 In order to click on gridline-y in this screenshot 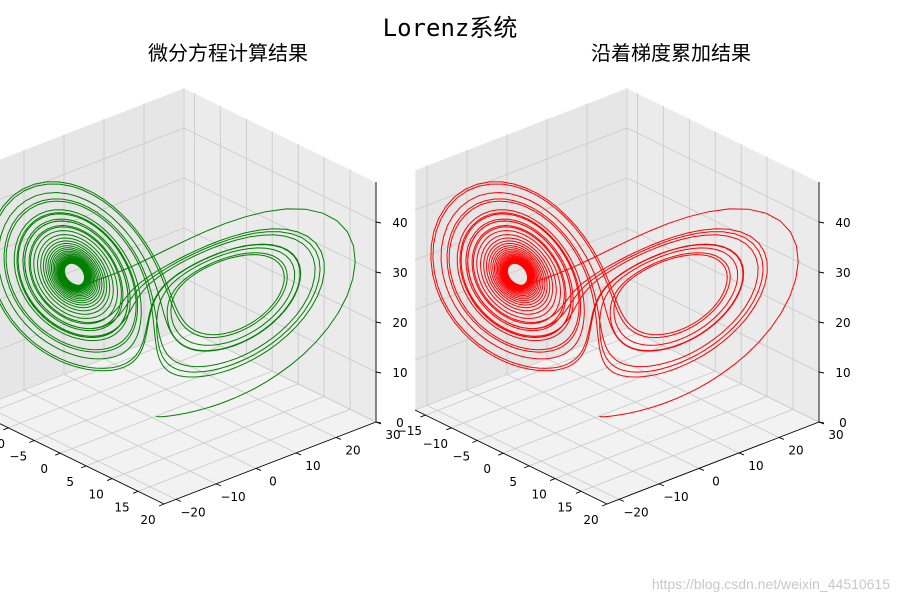, I will do `click(88, 456)`.